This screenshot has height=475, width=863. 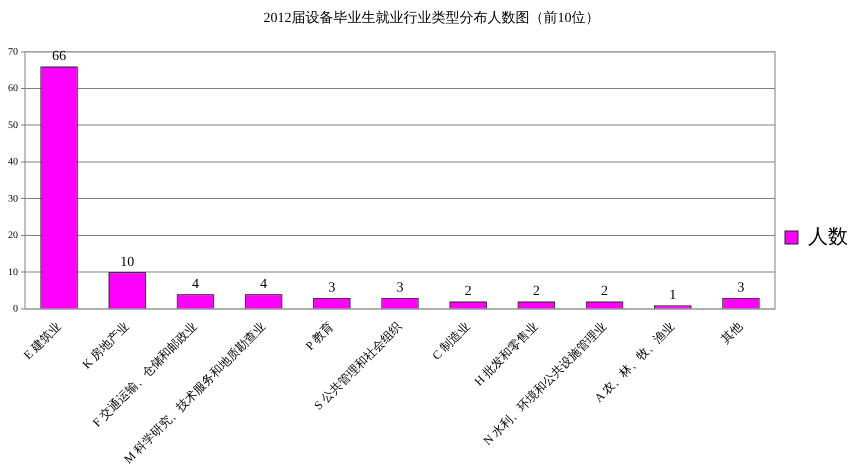 What do you see at coordinates (828, 237) in the screenshot?
I see `legend-label: 人数` at bounding box center [828, 237].